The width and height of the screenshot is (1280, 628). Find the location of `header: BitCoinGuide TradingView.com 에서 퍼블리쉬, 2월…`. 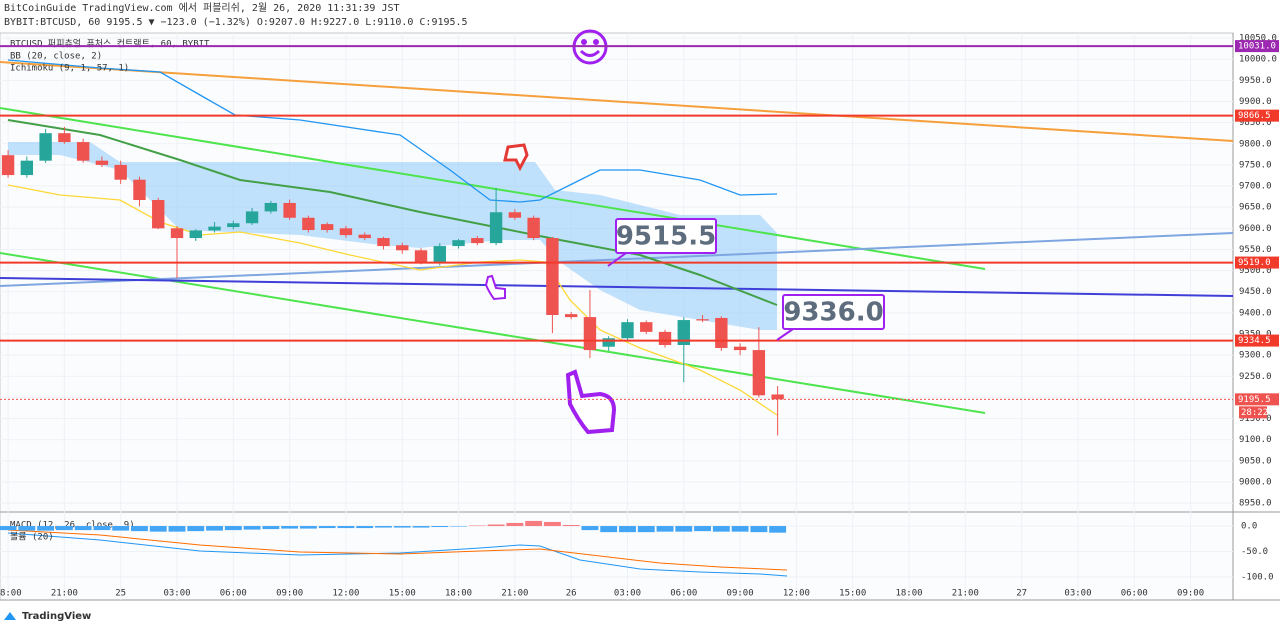

header: BitCoinGuide TradingView.com 에서 퍼블리쉬, 2월… is located at coordinates (202, 8).